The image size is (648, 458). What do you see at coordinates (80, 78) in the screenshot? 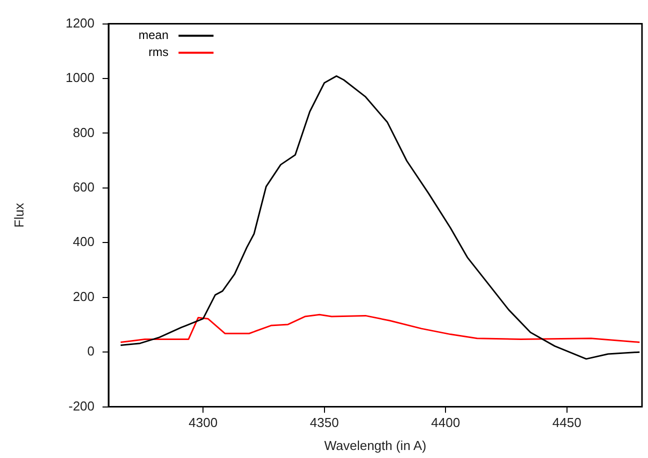
I see `y-tick-label: 1000` at bounding box center [80, 78].